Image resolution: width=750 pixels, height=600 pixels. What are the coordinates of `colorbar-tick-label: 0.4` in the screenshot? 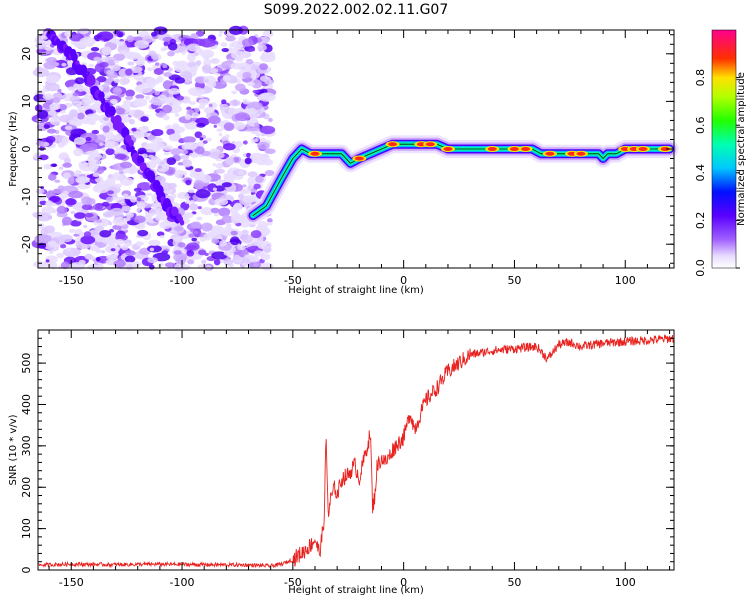 It's located at (700, 173).